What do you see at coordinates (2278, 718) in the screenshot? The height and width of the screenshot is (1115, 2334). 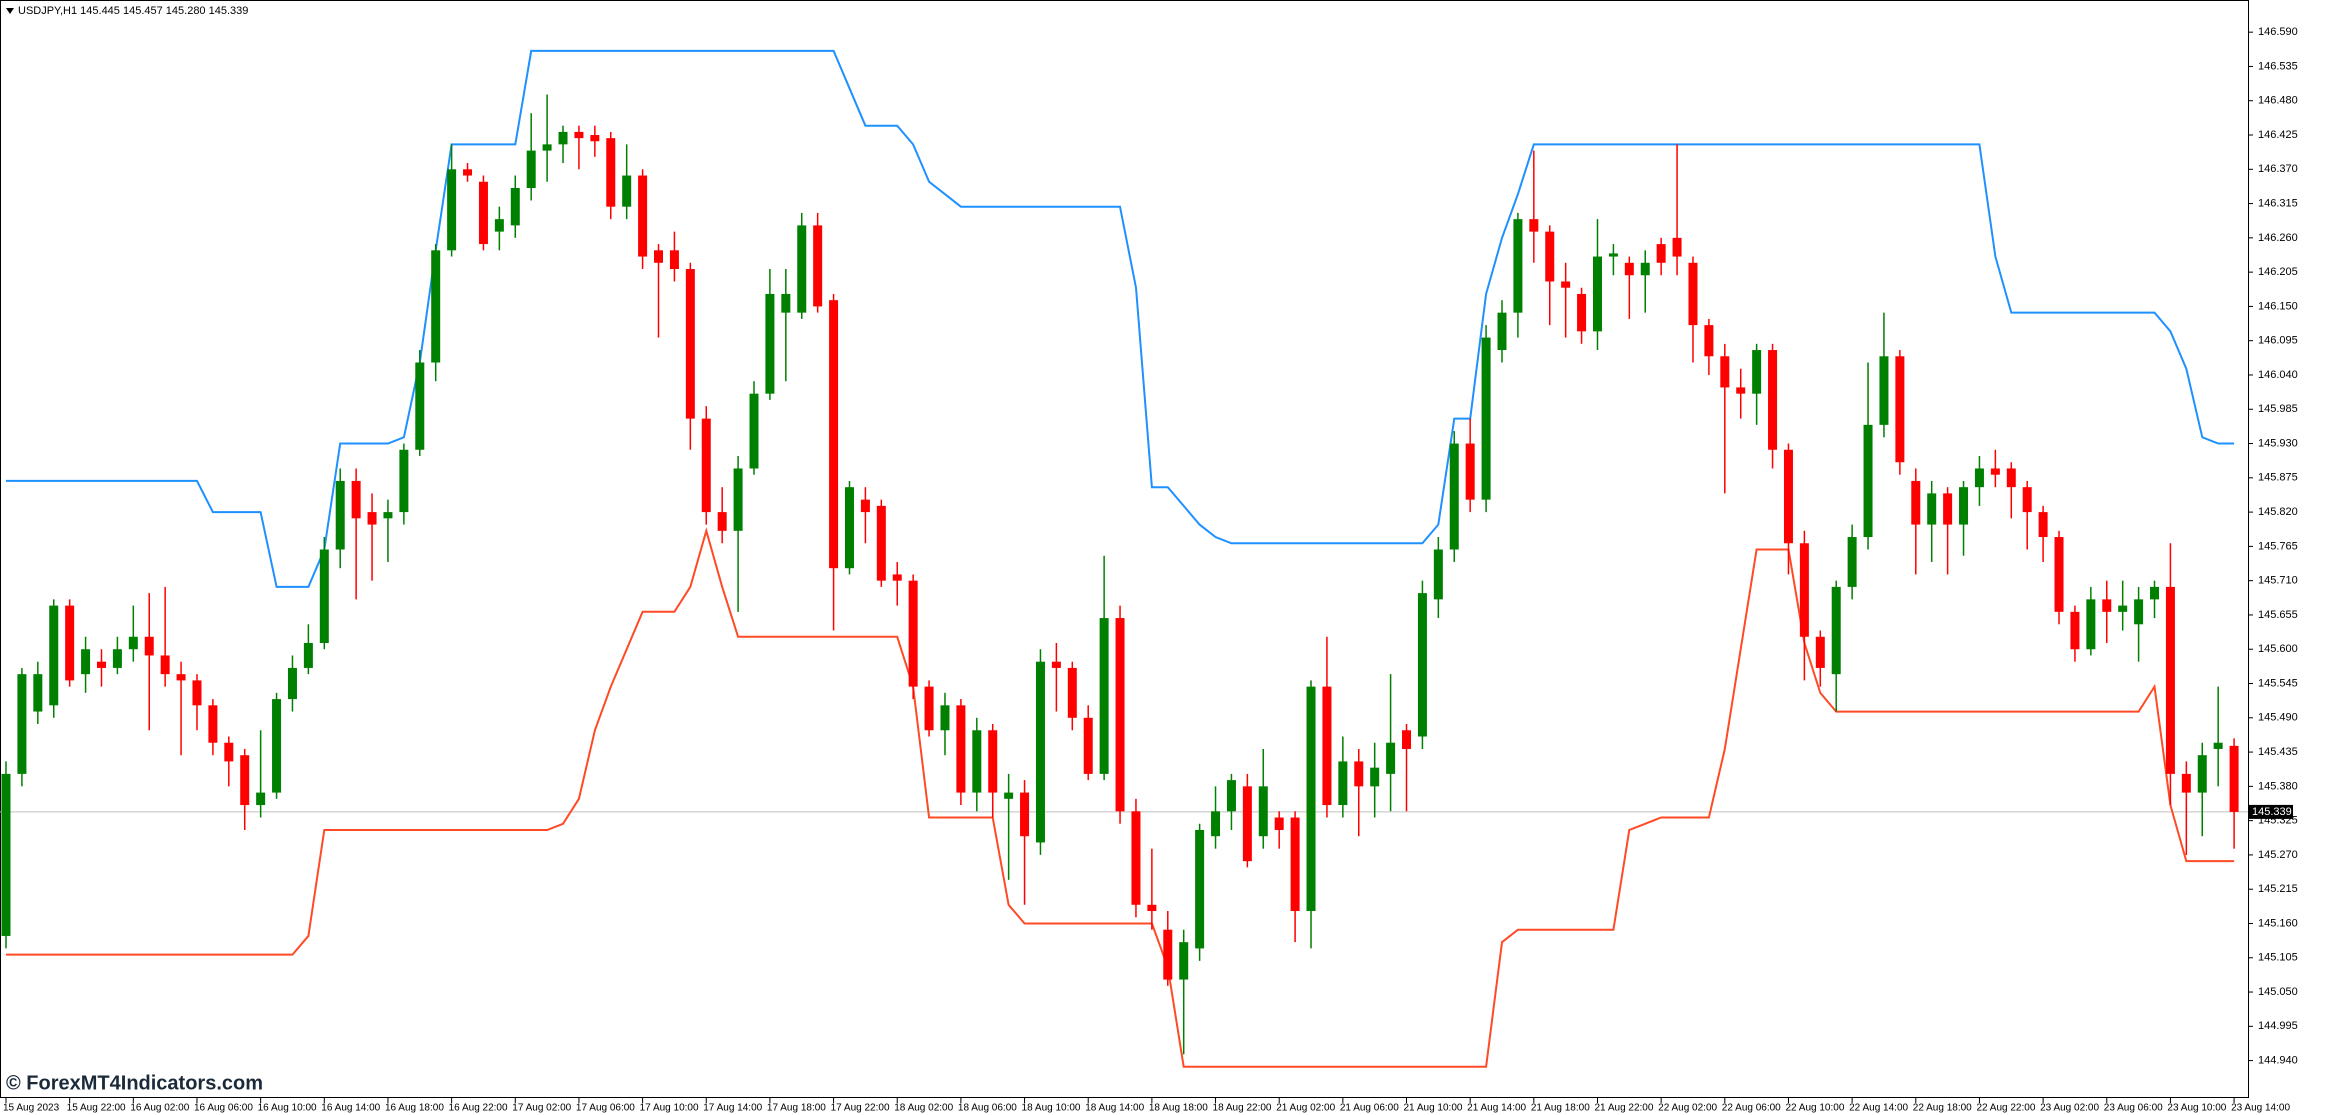 I see `y-tick-label: 145.490` at bounding box center [2278, 718].